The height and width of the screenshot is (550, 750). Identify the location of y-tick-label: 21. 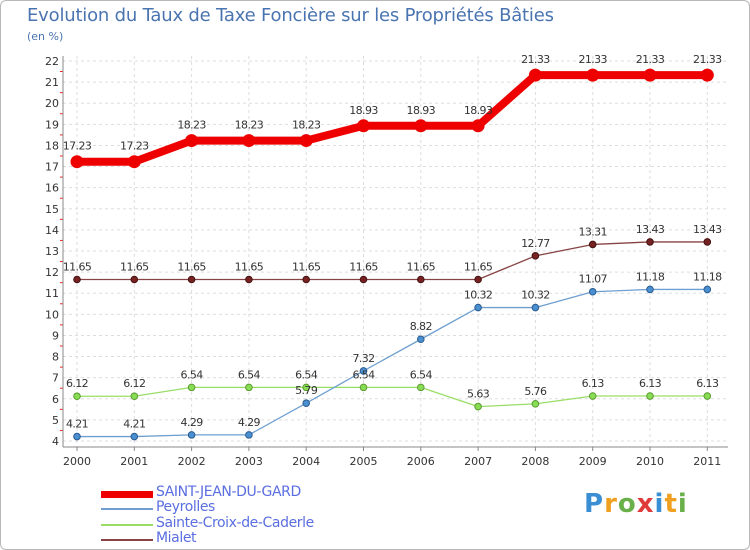
(52, 82).